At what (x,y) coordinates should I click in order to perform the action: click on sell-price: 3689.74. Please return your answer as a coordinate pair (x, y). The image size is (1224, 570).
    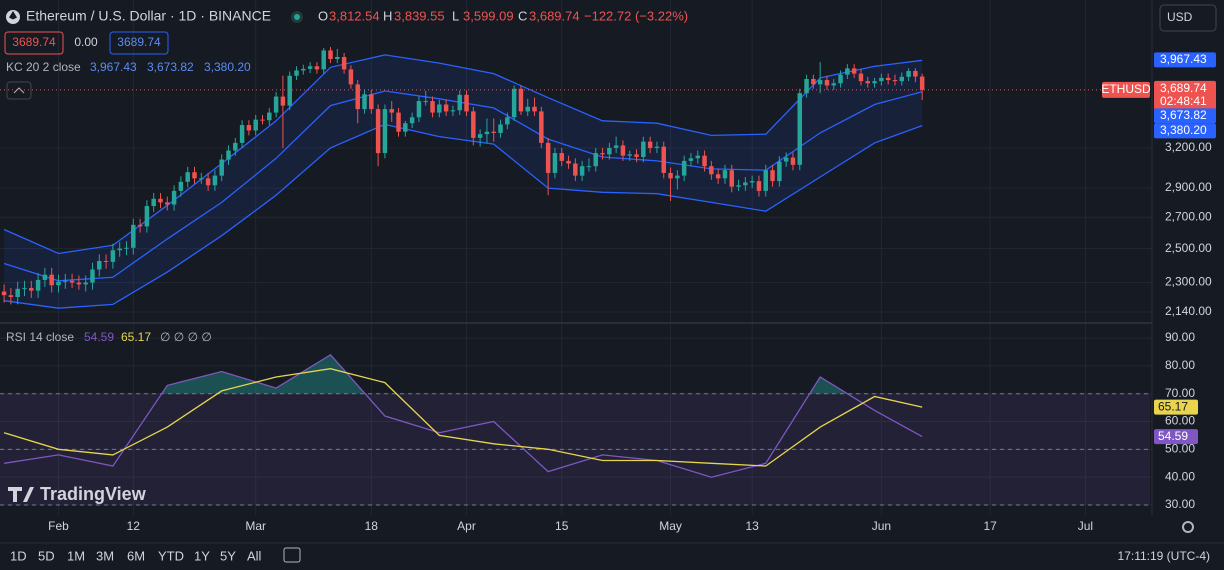
    Looking at the image, I should click on (34, 42).